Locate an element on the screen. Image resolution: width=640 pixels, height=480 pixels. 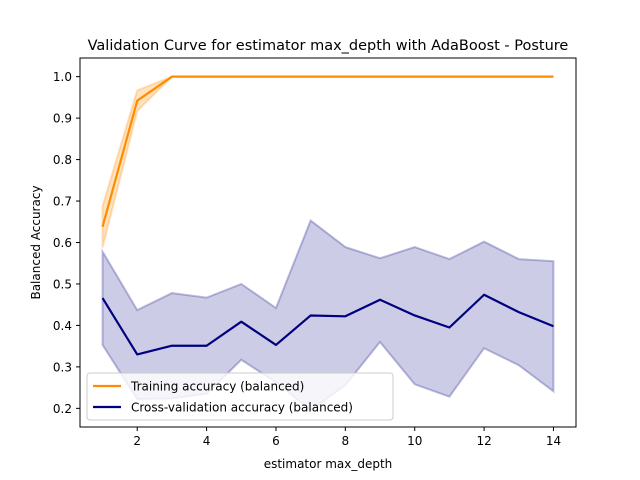
x-tick-label: 4 is located at coordinates (207, 441).